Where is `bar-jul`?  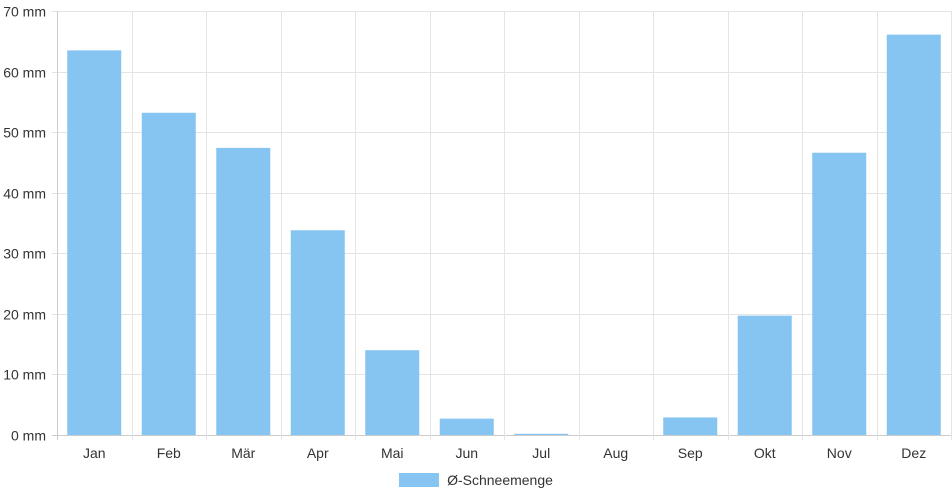 bar-jul is located at coordinates (541, 434).